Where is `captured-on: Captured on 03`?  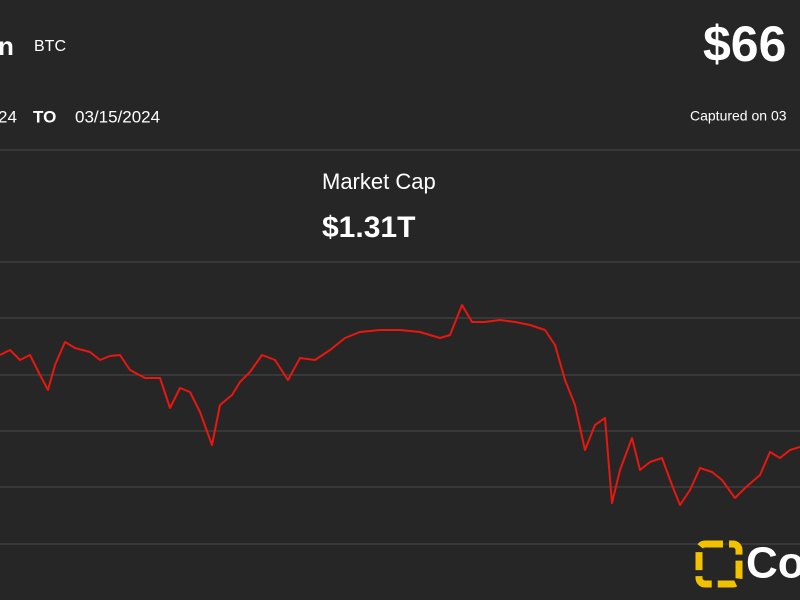
captured-on: Captured on 03 is located at coordinates (738, 116).